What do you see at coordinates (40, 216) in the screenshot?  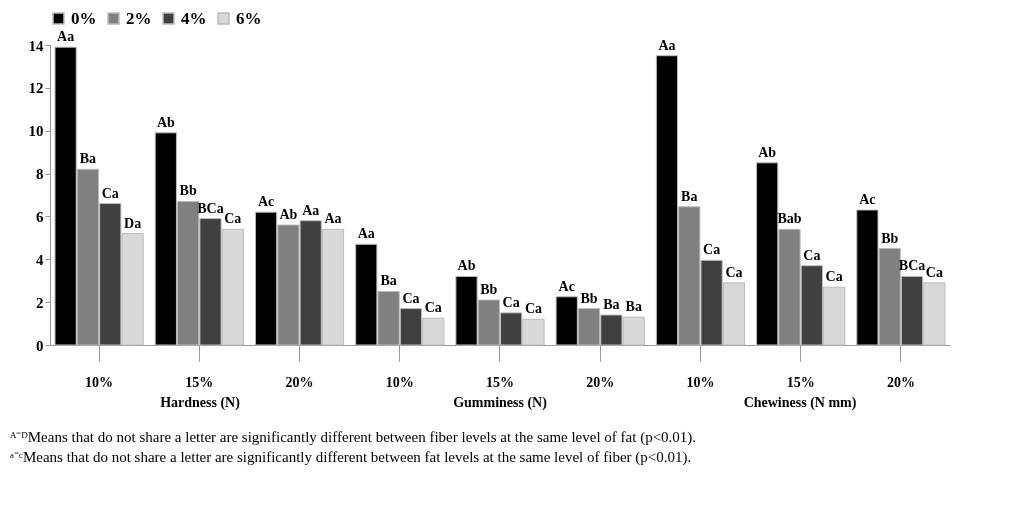 I see `y-tick-label: 6` at bounding box center [40, 216].